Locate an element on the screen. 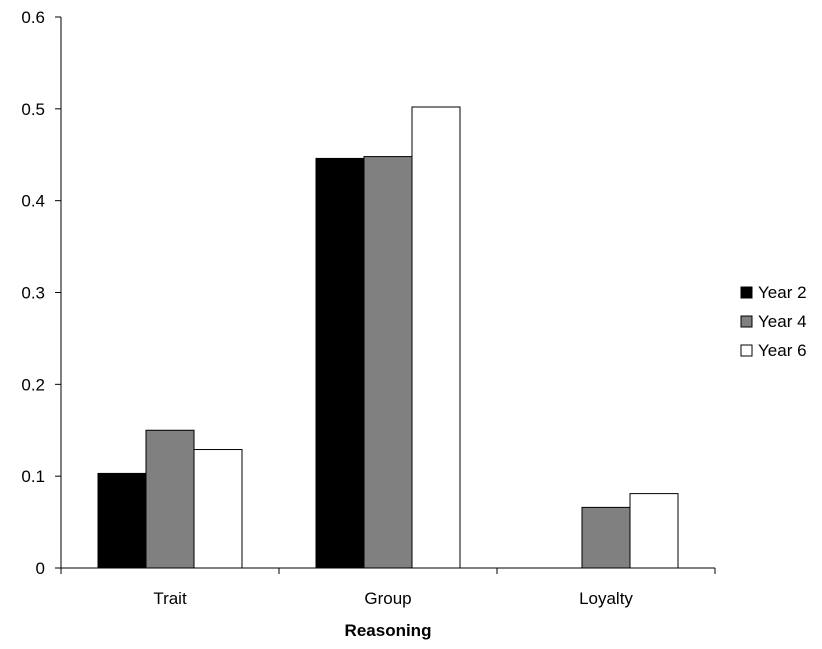  bar-year-6-loyalty is located at coordinates (654, 531).